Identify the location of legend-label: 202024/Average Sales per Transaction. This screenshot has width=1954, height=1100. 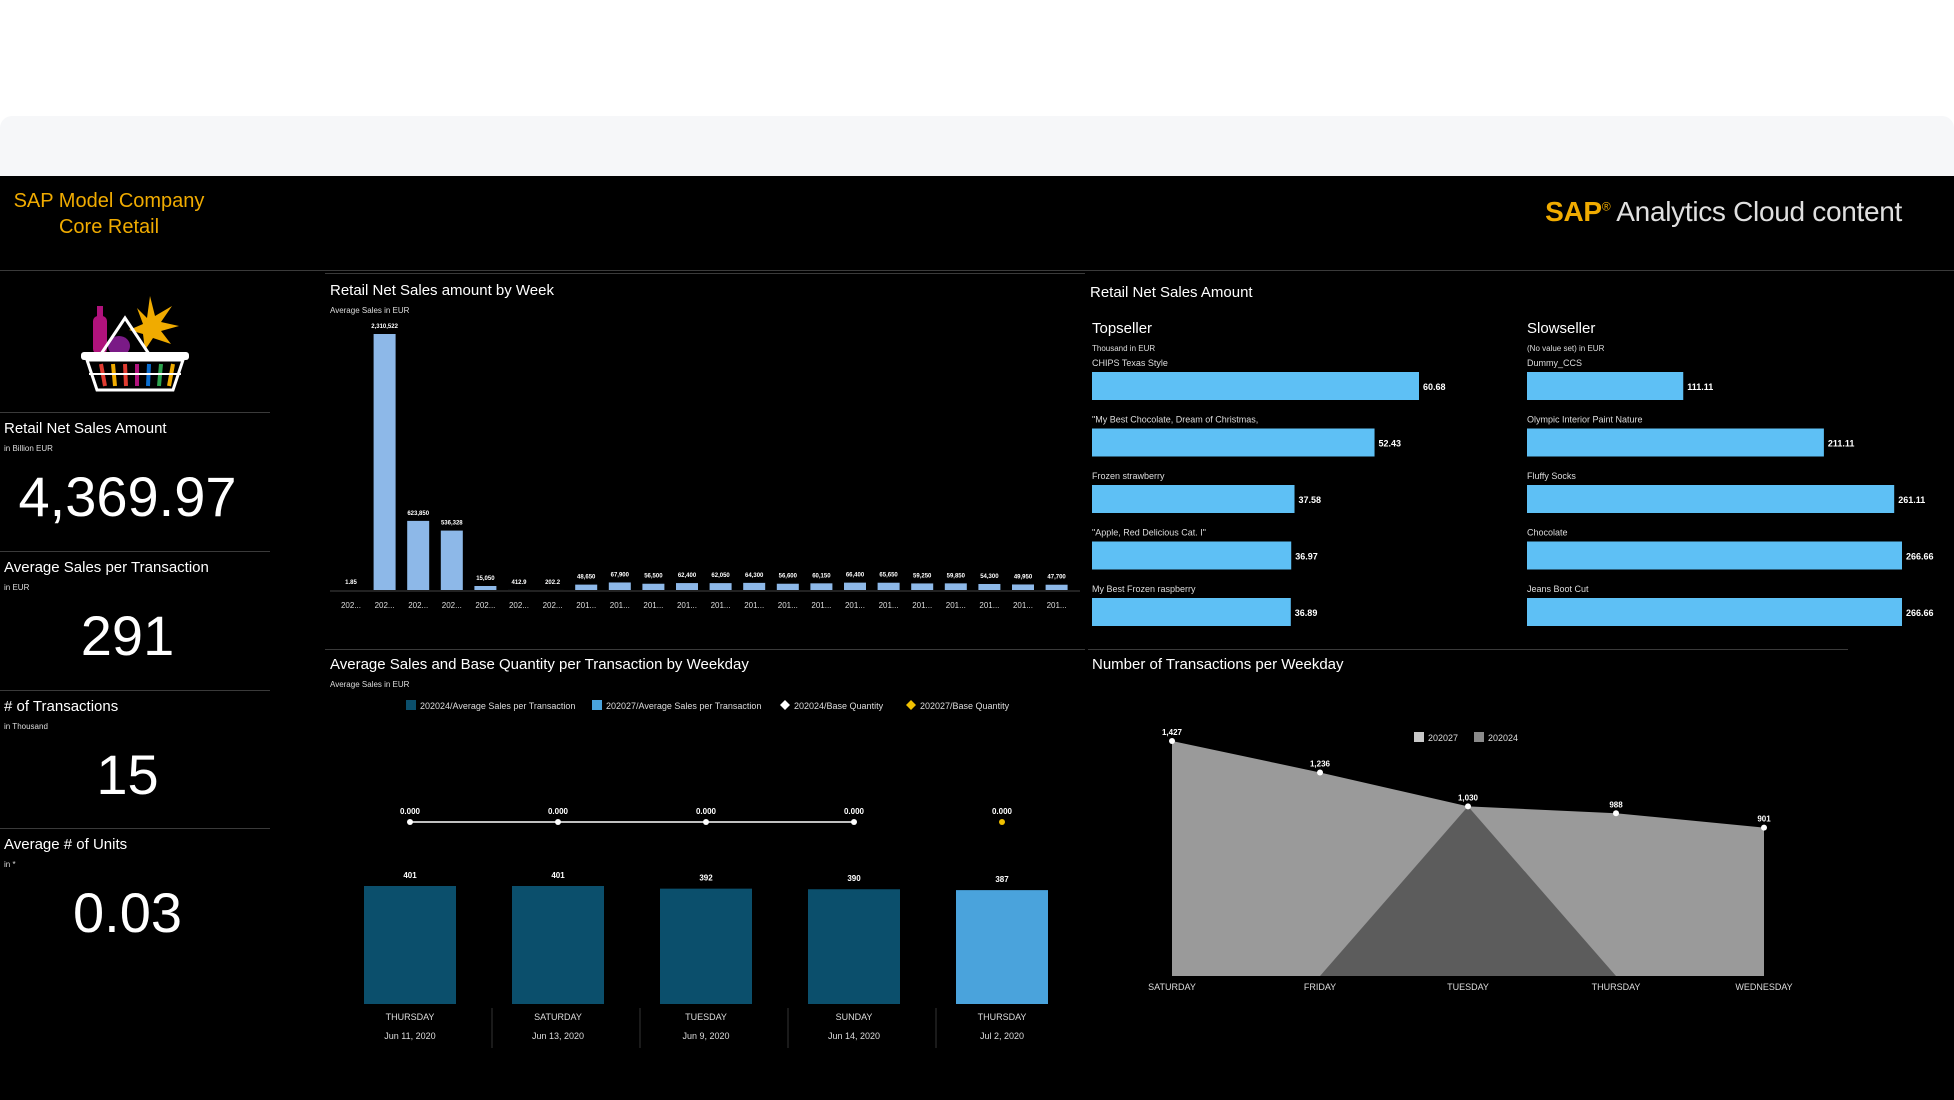
(497, 706).